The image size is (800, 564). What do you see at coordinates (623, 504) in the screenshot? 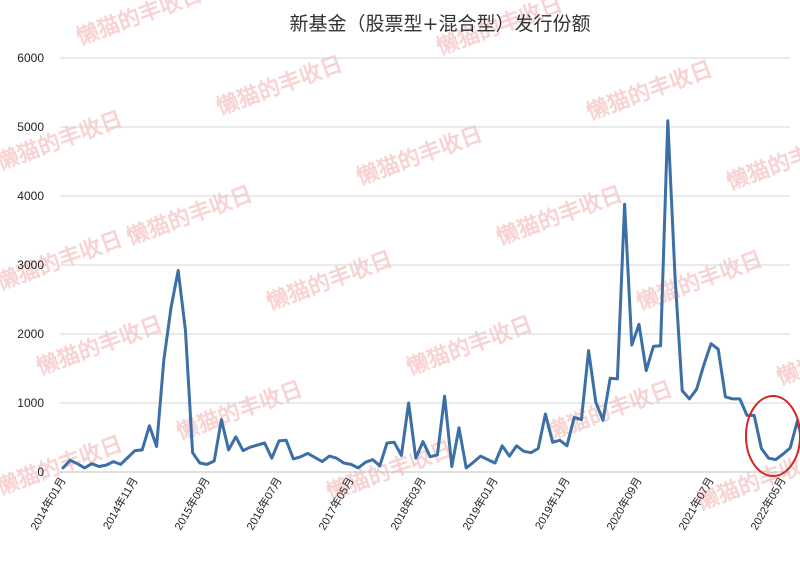
I see `x-tick-label: 2020年09月` at bounding box center [623, 504].